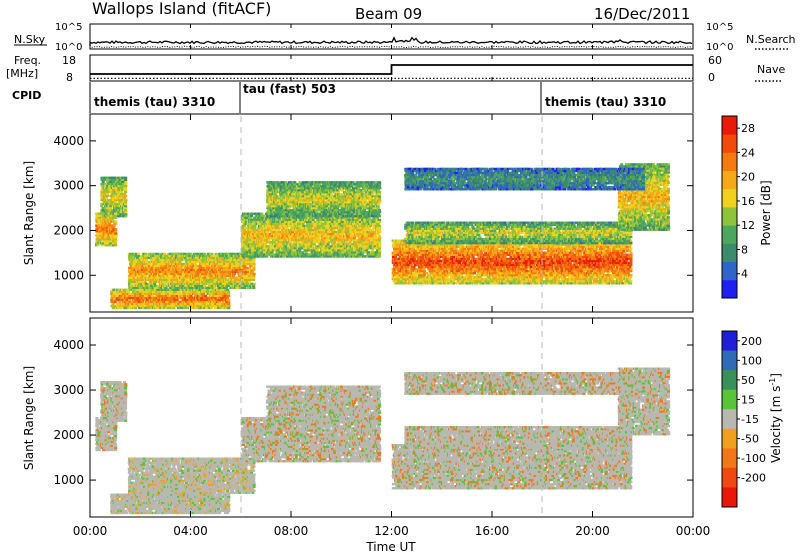 This screenshot has height=554, width=800. Describe the element at coordinates (388, 14) in the screenshot. I see `beam-title: Beam 09` at that location.